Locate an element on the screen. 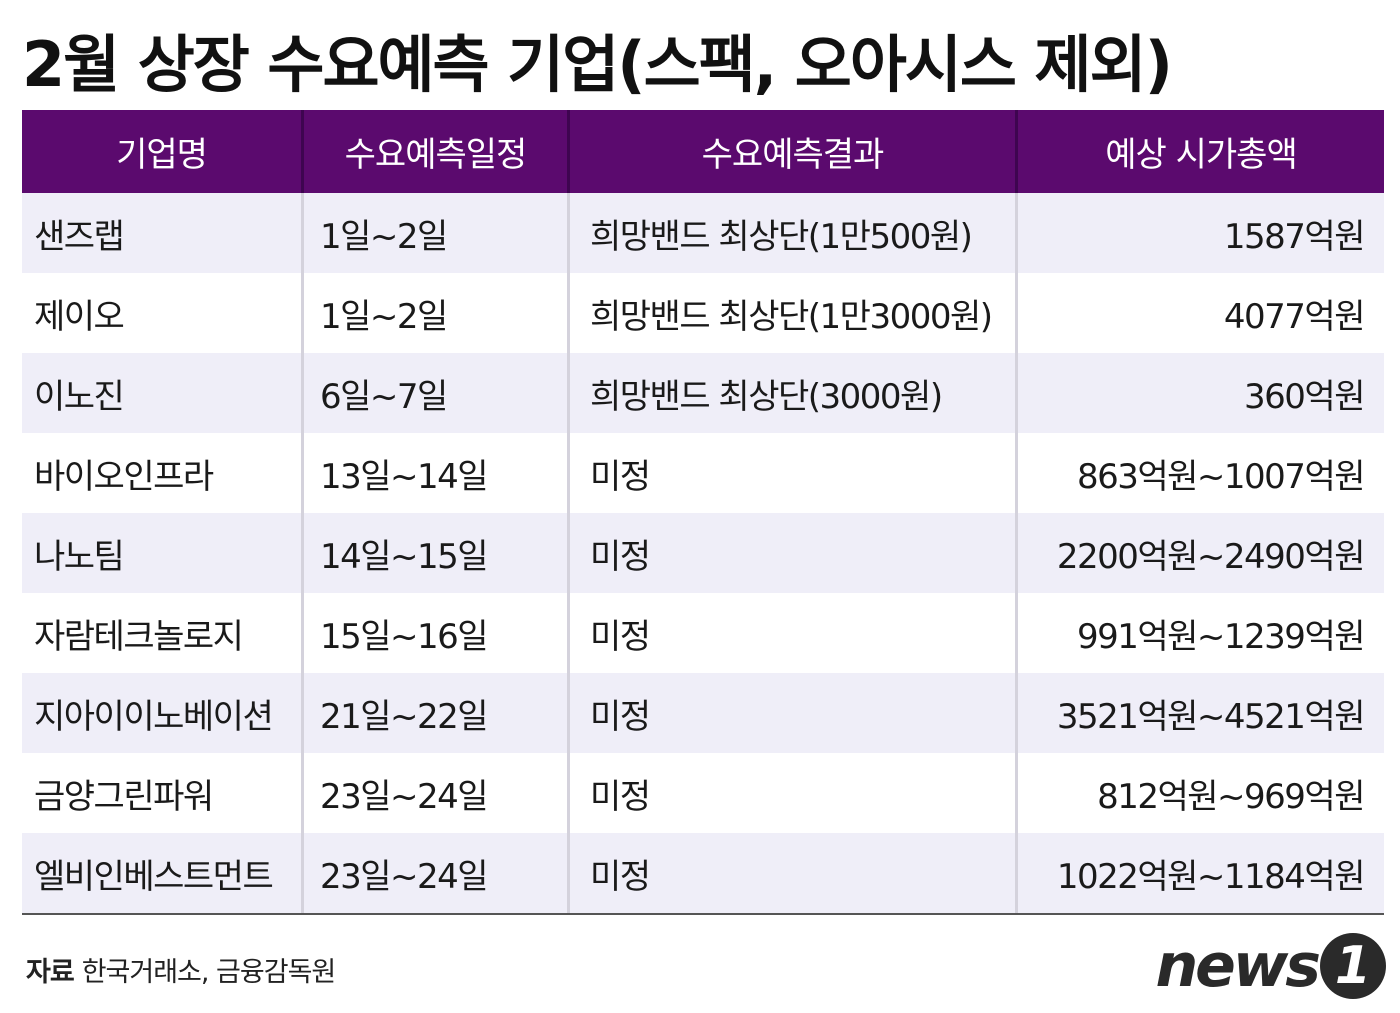  table-row: 지아이이노베이션 21일~22일 미정 3521억원~4521억원 is located at coordinates (703, 713).